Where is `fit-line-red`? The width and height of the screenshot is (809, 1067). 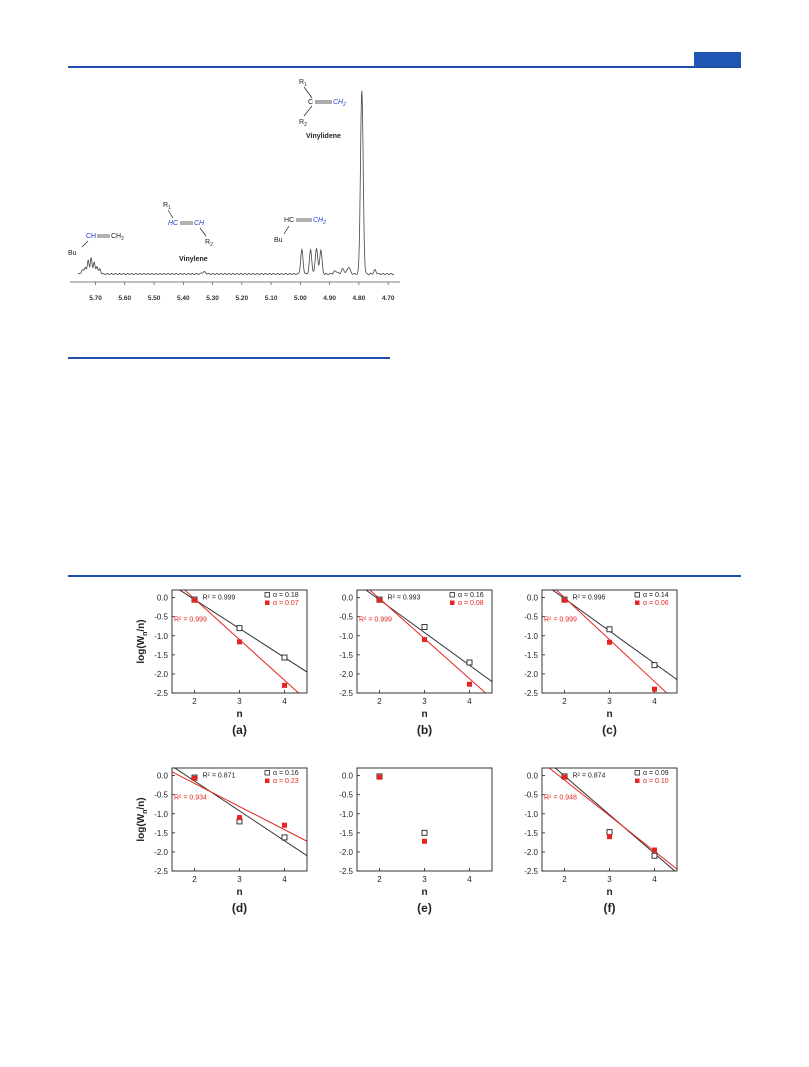
fit-line-red is located at coordinates (239, 806).